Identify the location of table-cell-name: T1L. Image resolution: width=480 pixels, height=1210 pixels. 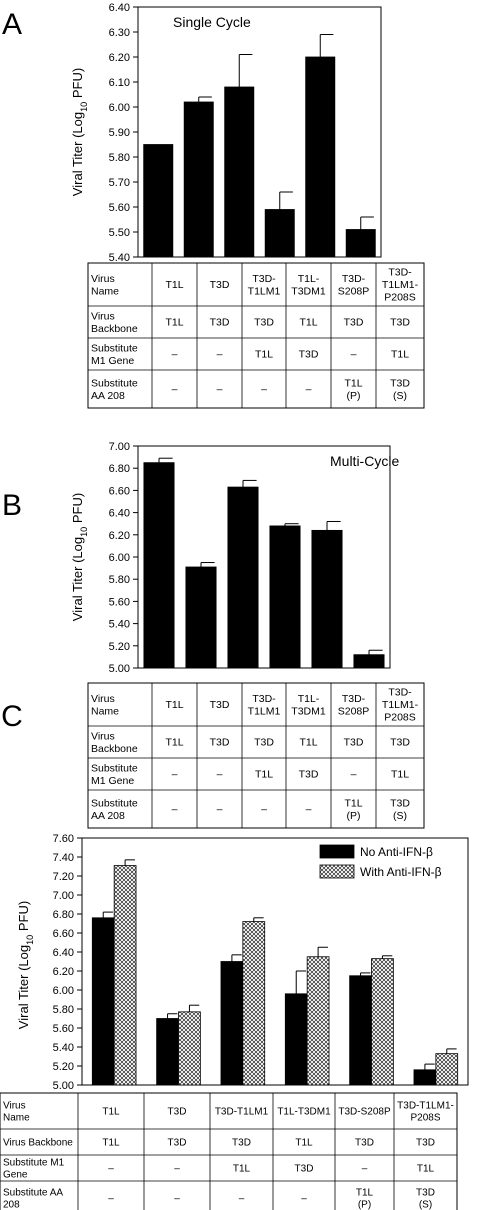
(174, 705).